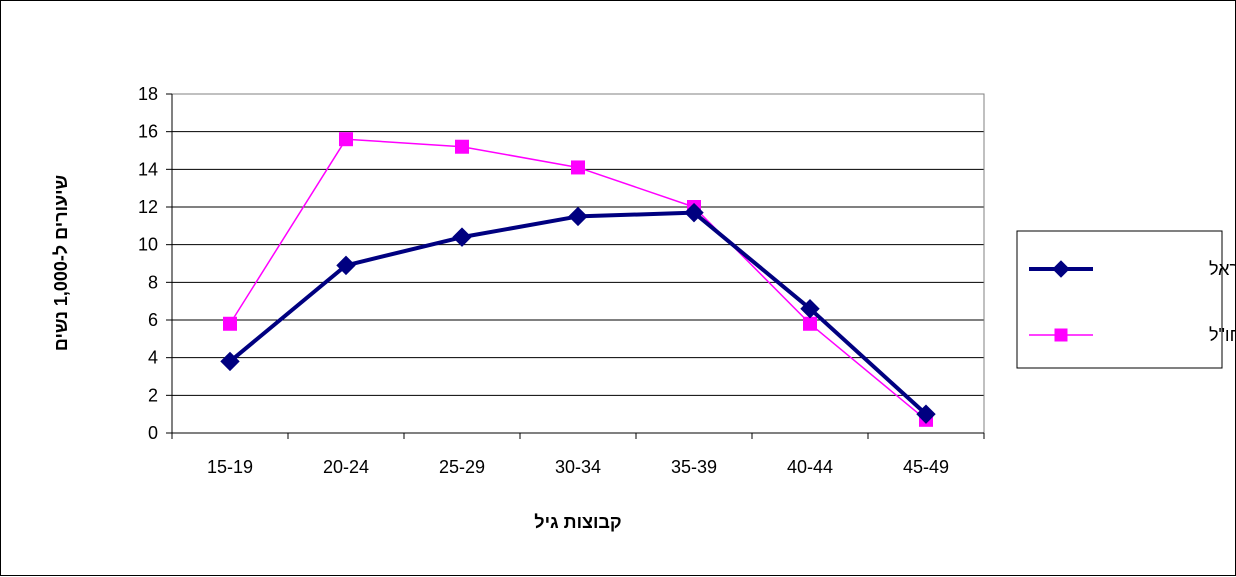 The width and height of the screenshot is (1236, 577). What do you see at coordinates (153, 358) in the screenshot?
I see `y-tick-label: 4` at bounding box center [153, 358].